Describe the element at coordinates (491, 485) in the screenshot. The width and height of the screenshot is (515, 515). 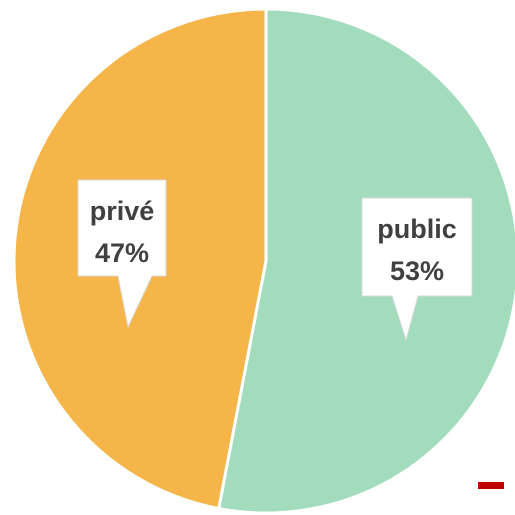
I see `corner-marker` at that location.